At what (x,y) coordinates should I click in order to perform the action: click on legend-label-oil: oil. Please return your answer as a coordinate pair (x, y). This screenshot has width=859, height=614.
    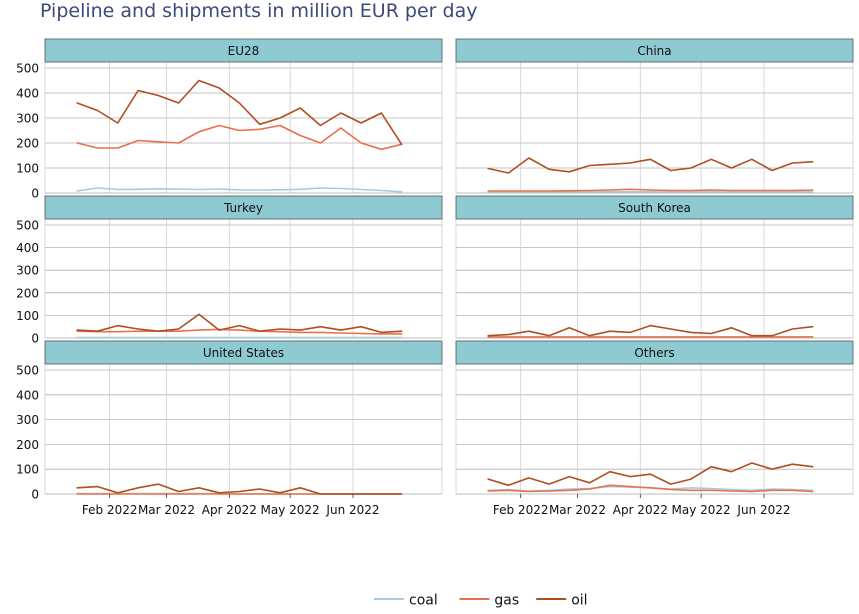
    Looking at the image, I should click on (579, 601).